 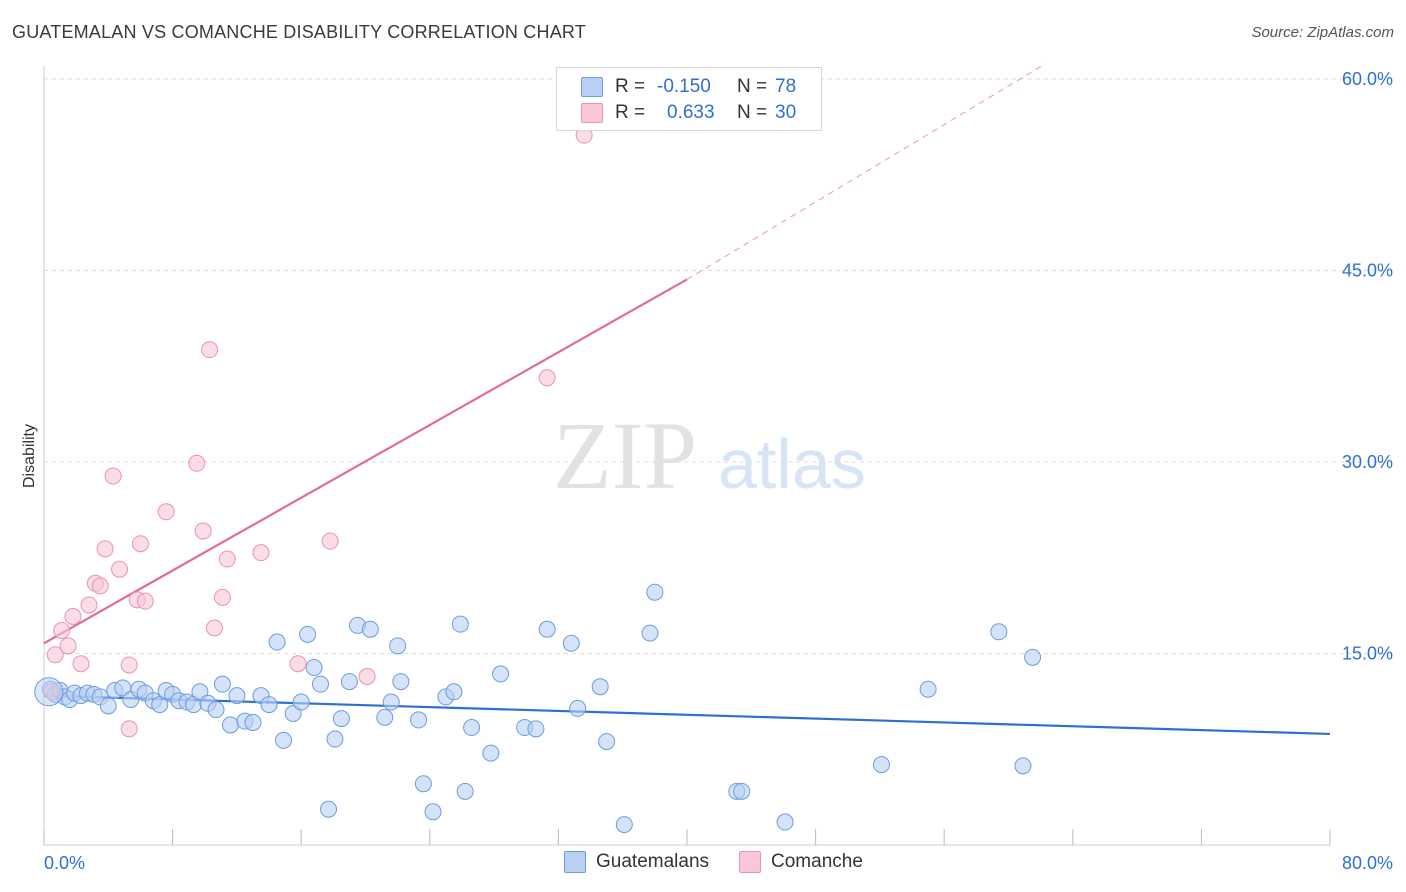 I want to click on legend-row-comanche: R = 0.633 N = 30, so click(x=688, y=113).